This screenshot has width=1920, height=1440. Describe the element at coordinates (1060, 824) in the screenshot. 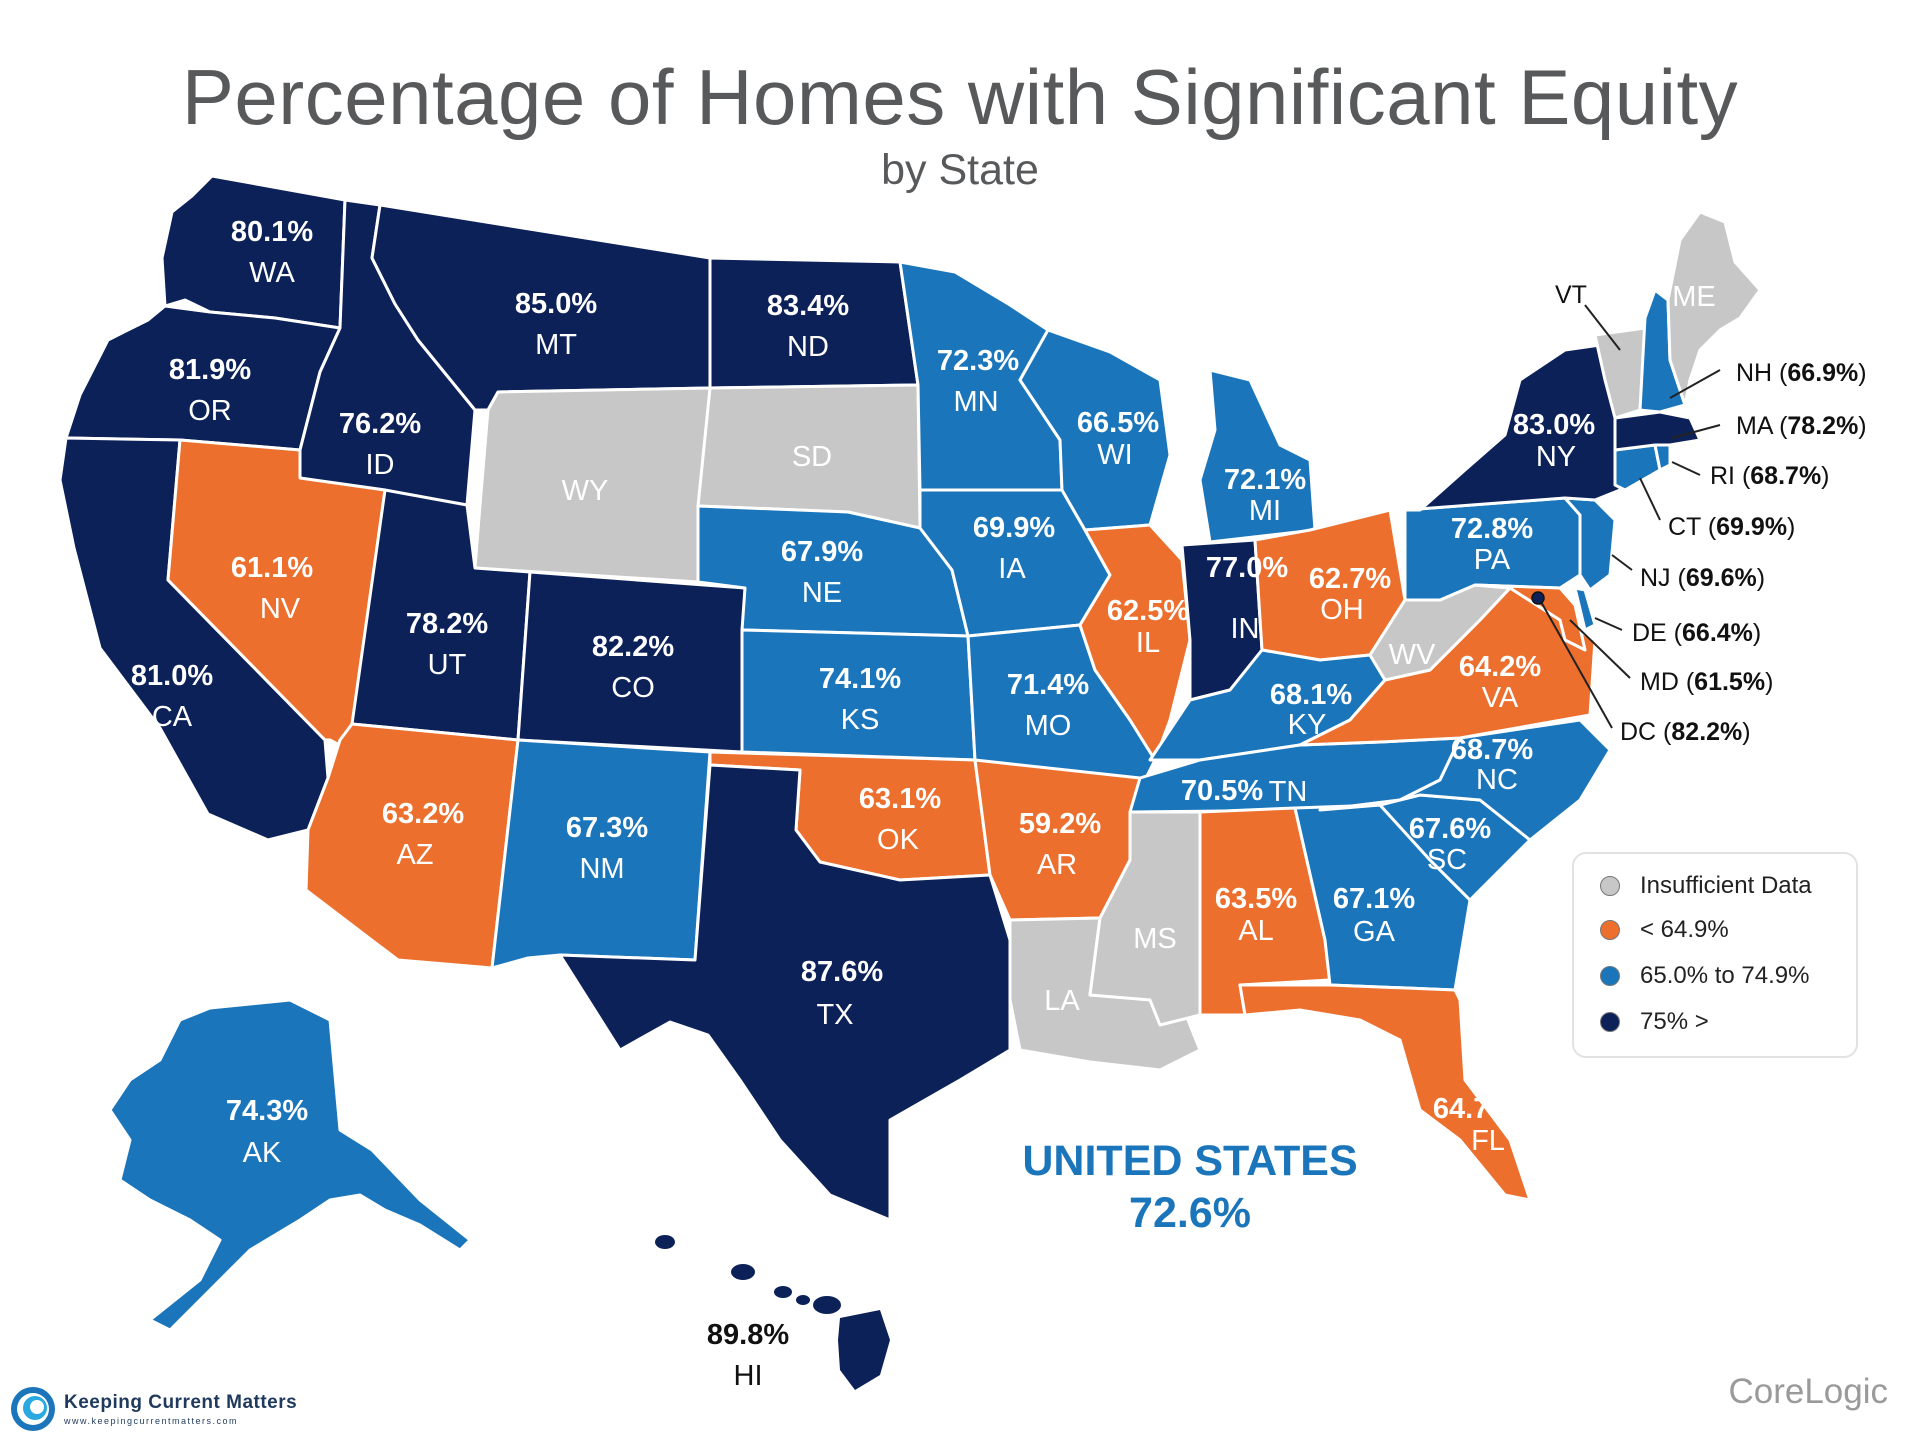

I see `label-AR-value: 59.2%` at that location.